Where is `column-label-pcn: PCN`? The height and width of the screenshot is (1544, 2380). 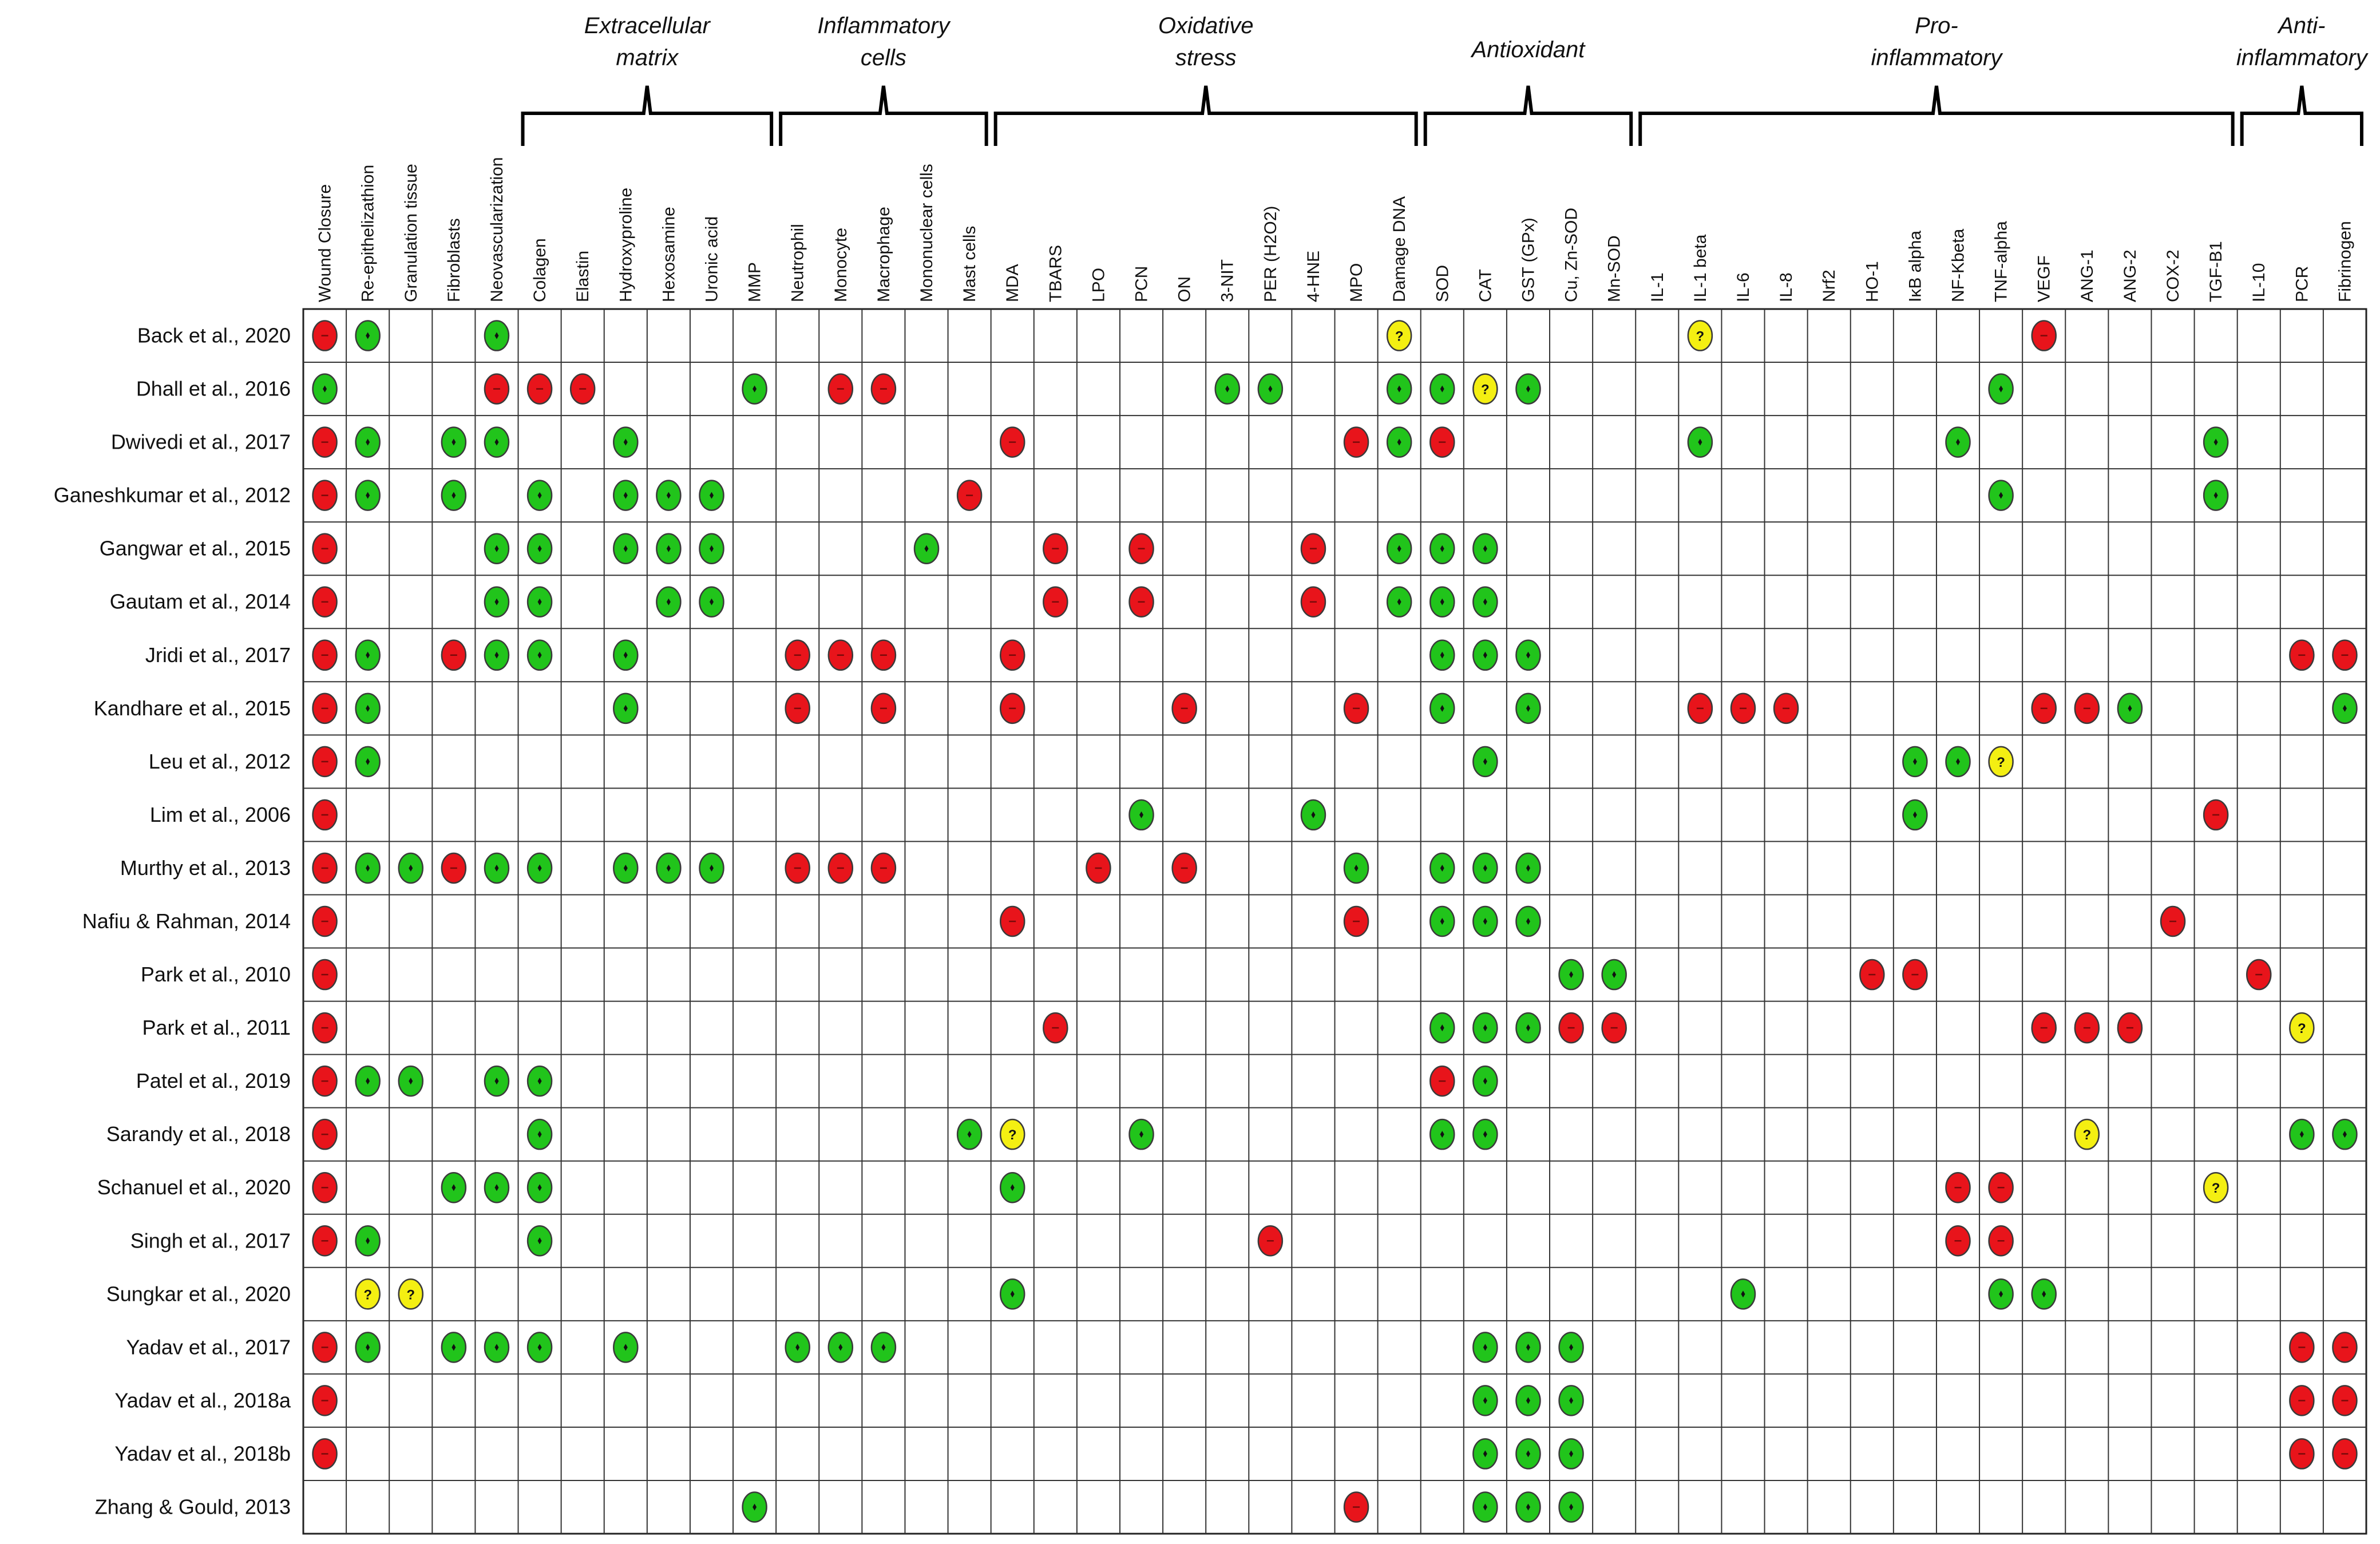 column-label-pcn: PCN is located at coordinates (1141, 284).